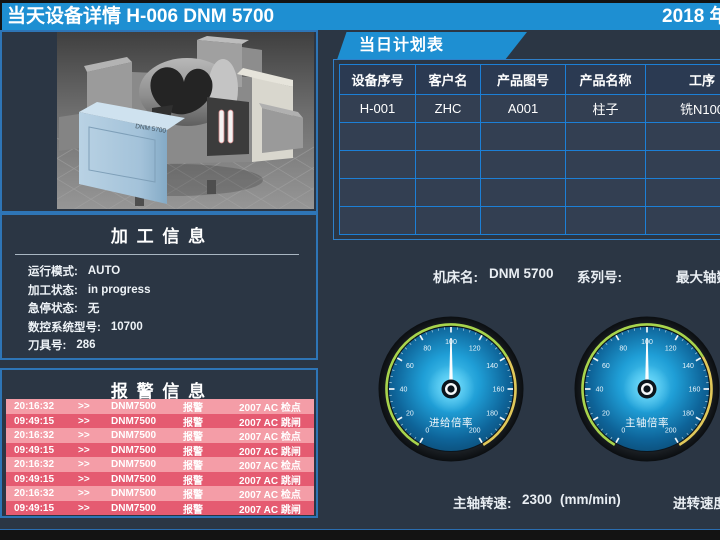  I want to click on gauge-title: 主轴倍率, so click(647, 422).